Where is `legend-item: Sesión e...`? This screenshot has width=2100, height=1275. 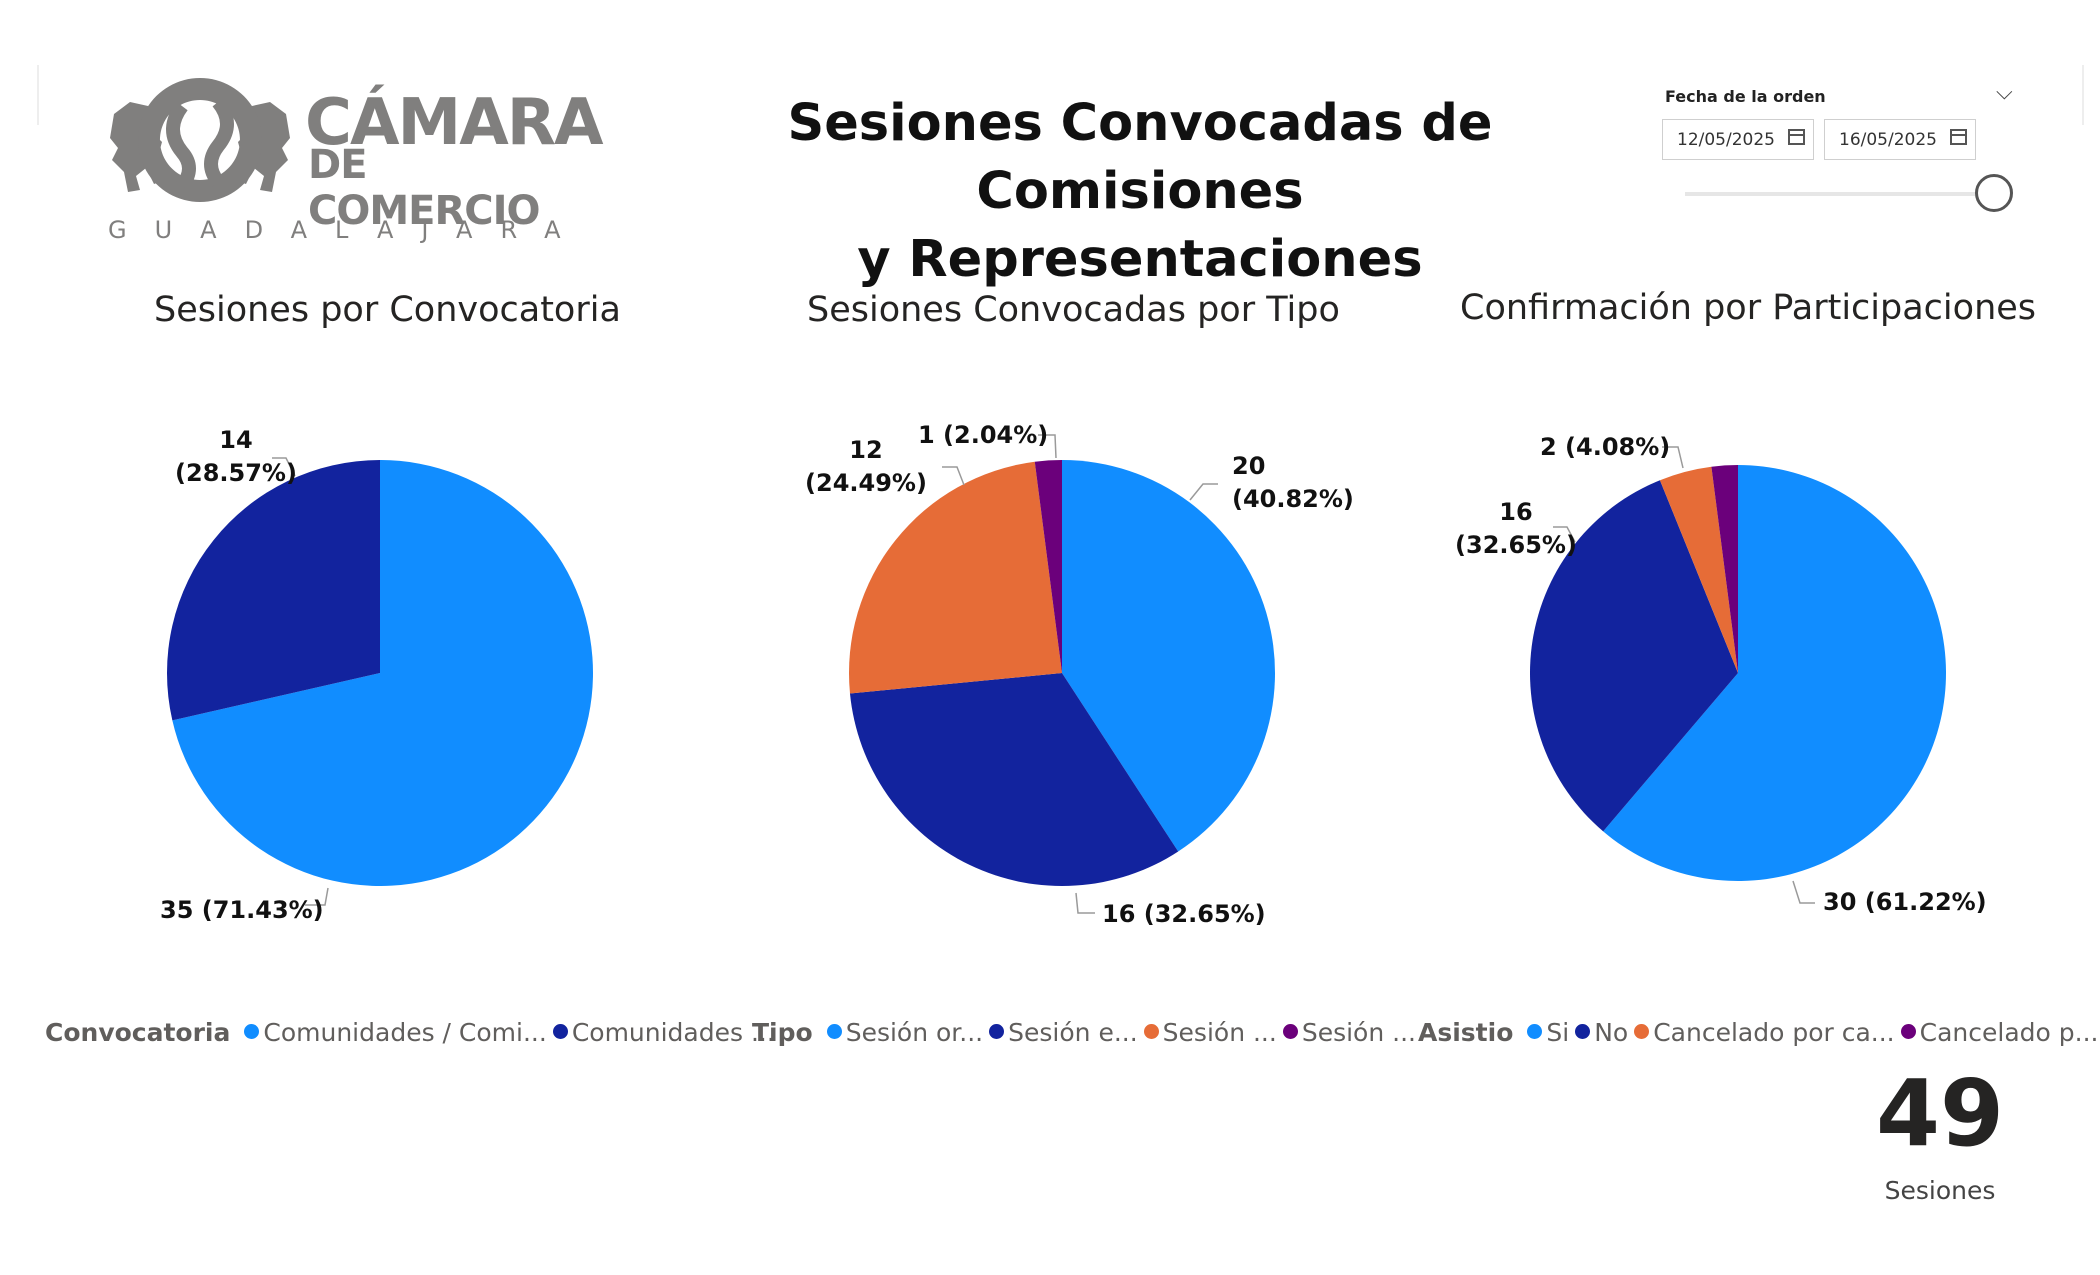 legend-item: Sesión e... is located at coordinates (1060, 1032).